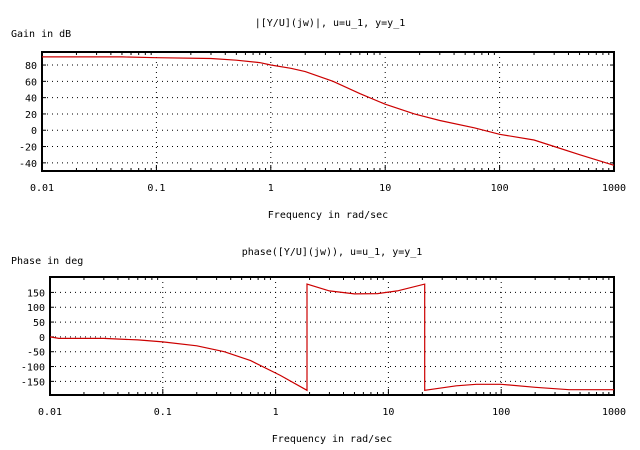 This screenshot has height=450, width=640. What do you see at coordinates (28, 148) in the screenshot?
I see `y-tick-label: -20` at bounding box center [28, 148].